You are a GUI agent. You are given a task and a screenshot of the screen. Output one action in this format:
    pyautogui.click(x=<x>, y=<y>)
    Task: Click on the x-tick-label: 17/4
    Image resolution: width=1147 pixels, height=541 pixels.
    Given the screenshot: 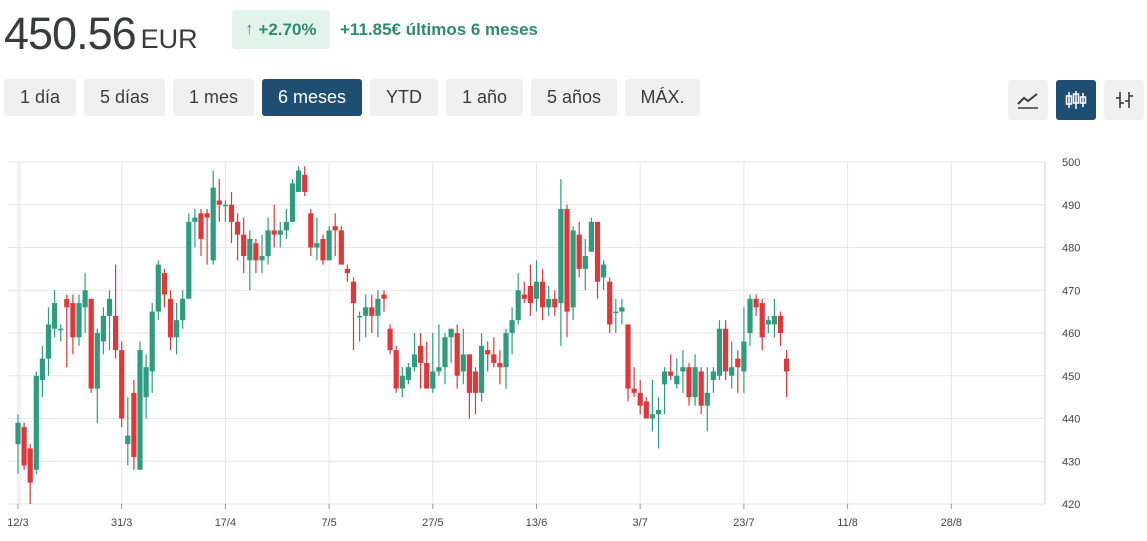 What is the action you would take?
    pyautogui.click(x=225, y=523)
    